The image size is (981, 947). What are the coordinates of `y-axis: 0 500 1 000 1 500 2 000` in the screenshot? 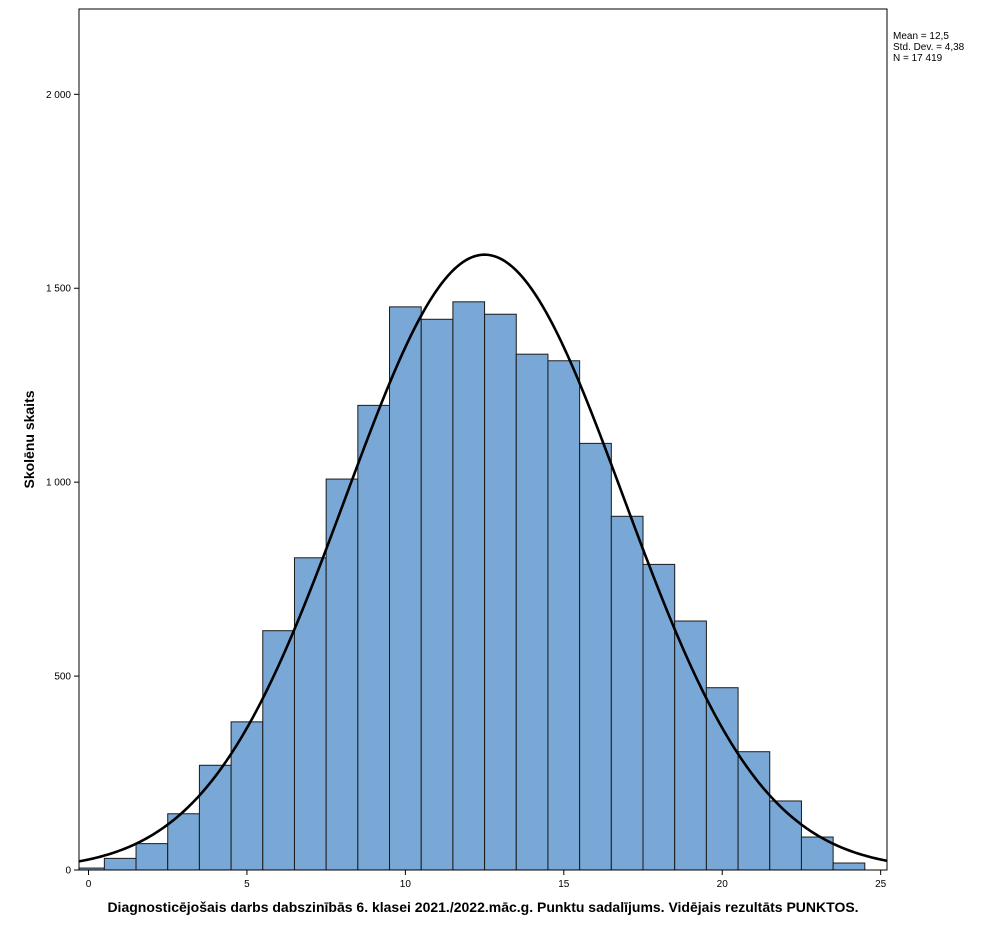 It's located at (62, 483).